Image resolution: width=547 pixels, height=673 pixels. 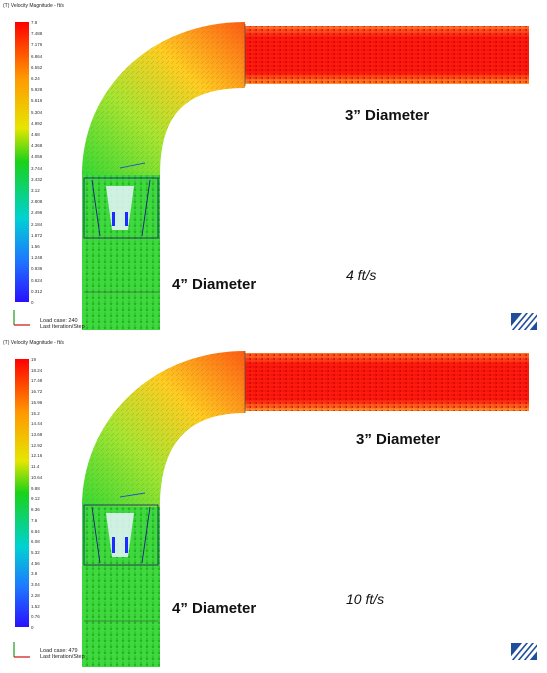 What do you see at coordinates (37, 435) in the screenshot?
I see `scale-tick-label: 13.68` at bounding box center [37, 435].